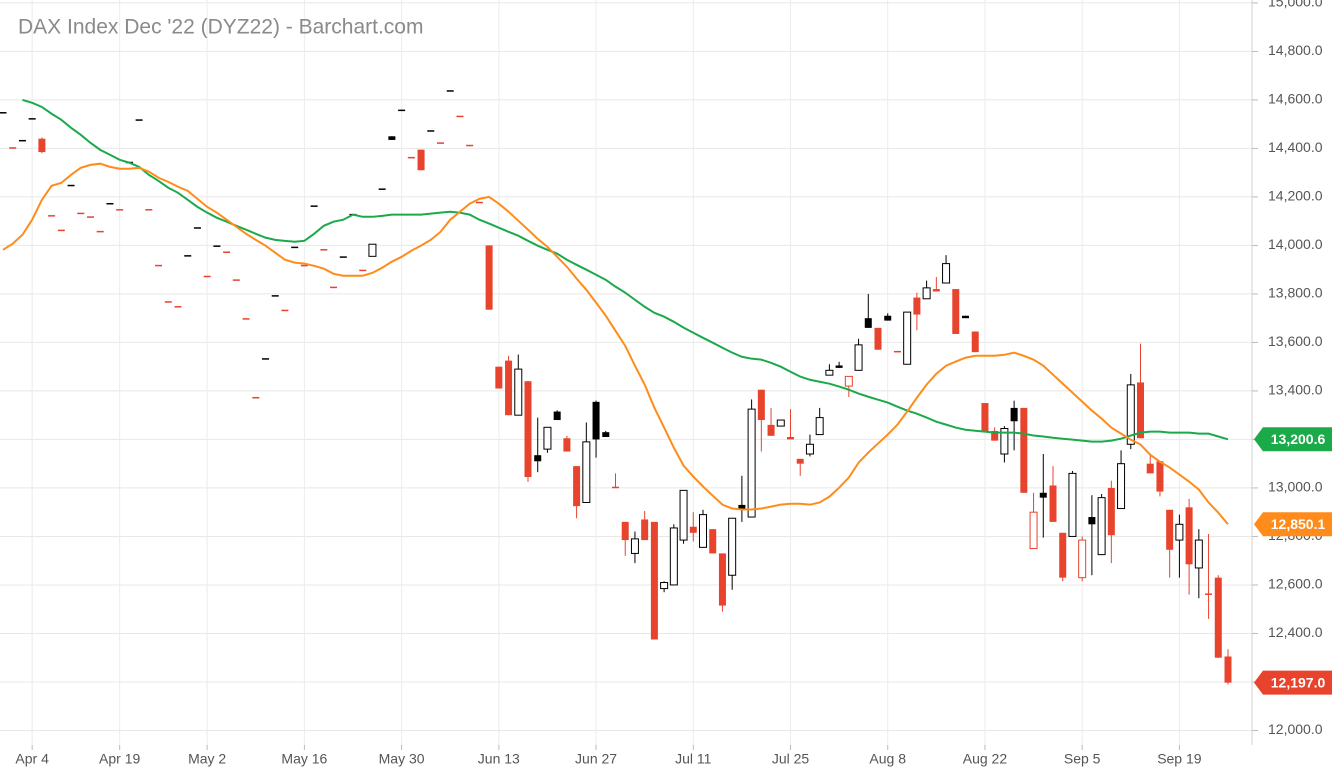 The height and width of the screenshot is (774, 1332). Describe the element at coordinates (791, 759) in the screenshot. I see `x-tick-label: Jul 25` at that location.